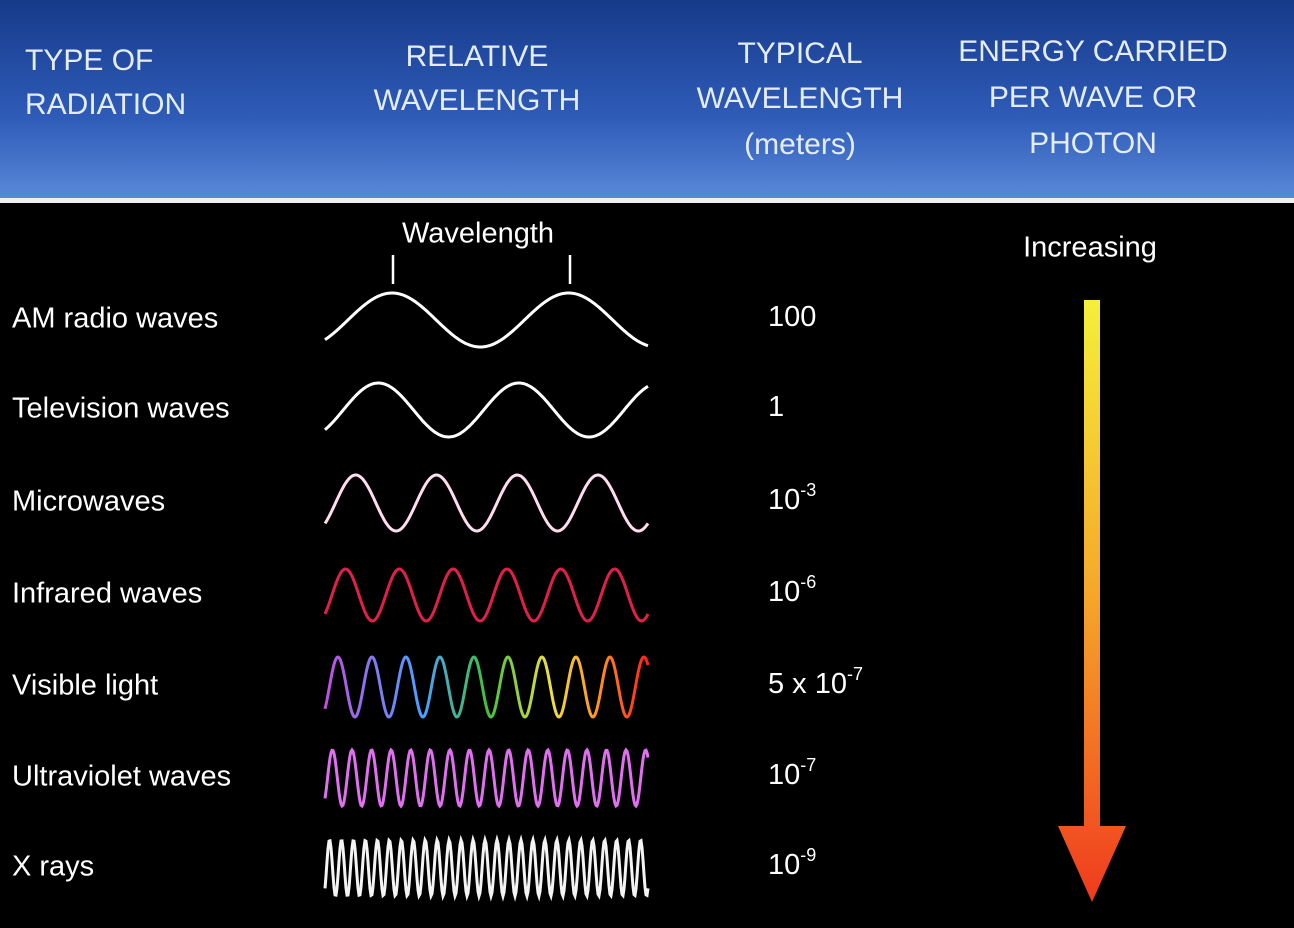 The image size is (1294, 928). I want to click on wavelength-exponent: -3, so click(808, 490).